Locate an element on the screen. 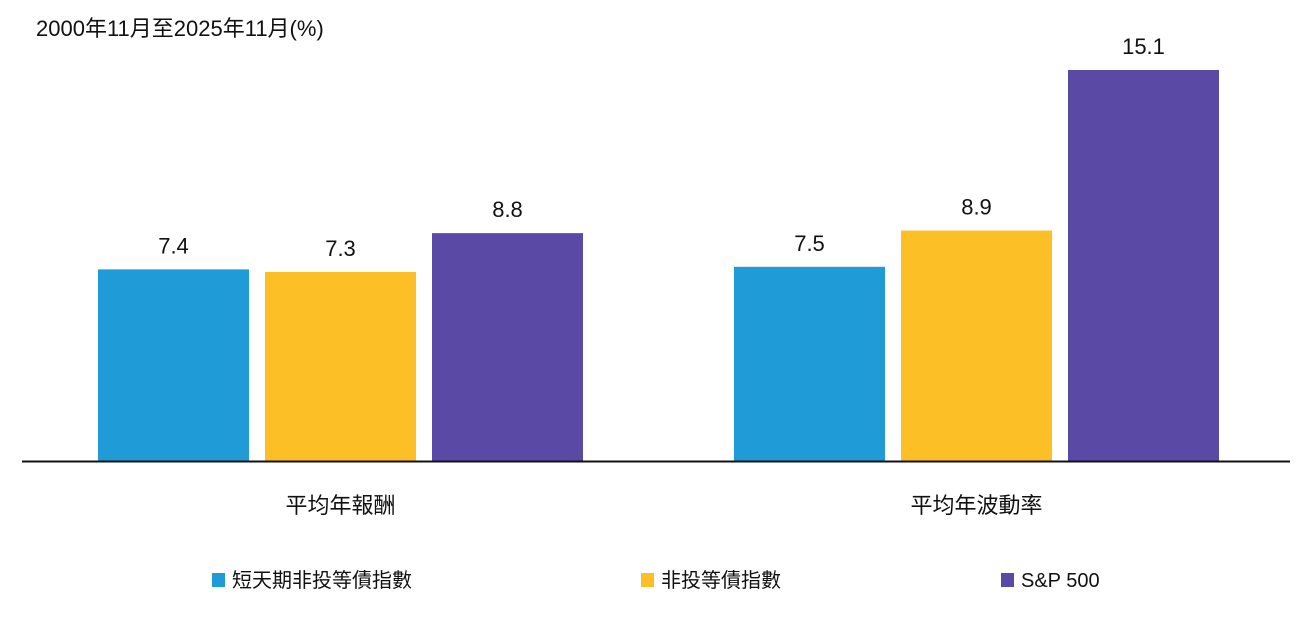 The height and width of the screenshot is (617, 1313). data-label: 7.5 is located at coordinates (809, 243).